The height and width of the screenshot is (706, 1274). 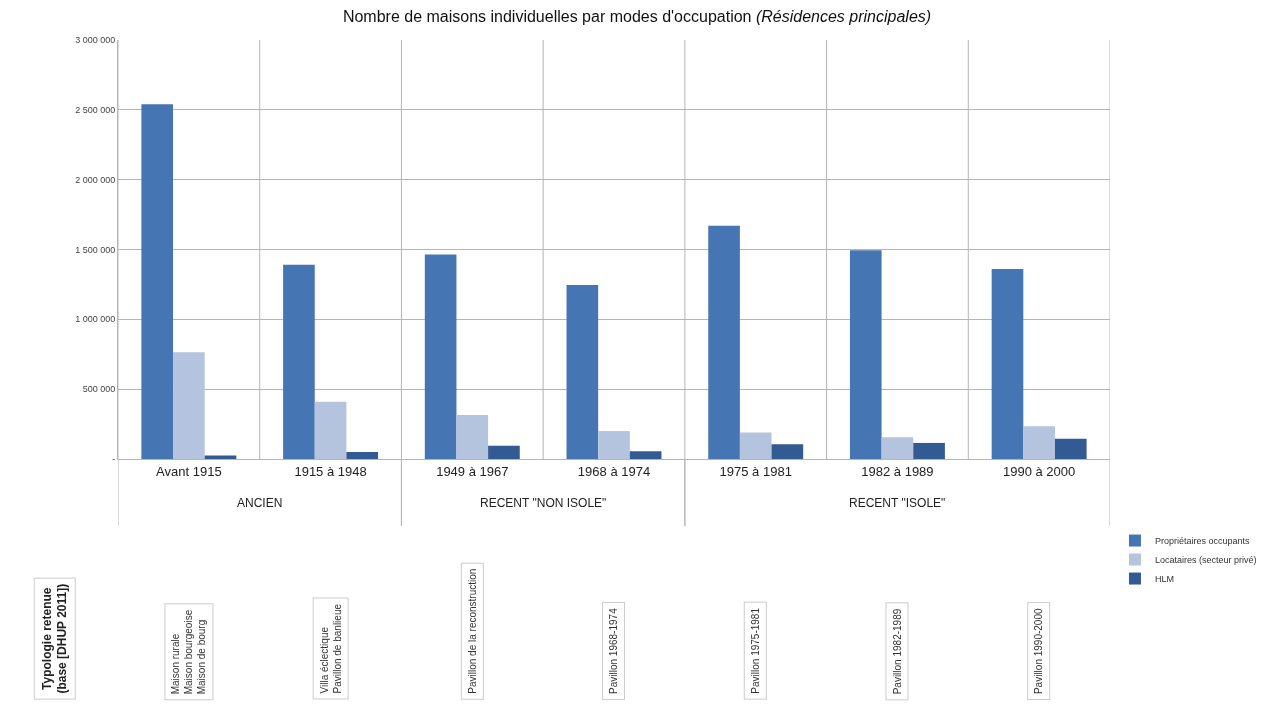 What do you see at coordinates (1039, 651) in the screenshot?
I see `text: Pavillon 1990-2000` at bounding box center [1039, 651].